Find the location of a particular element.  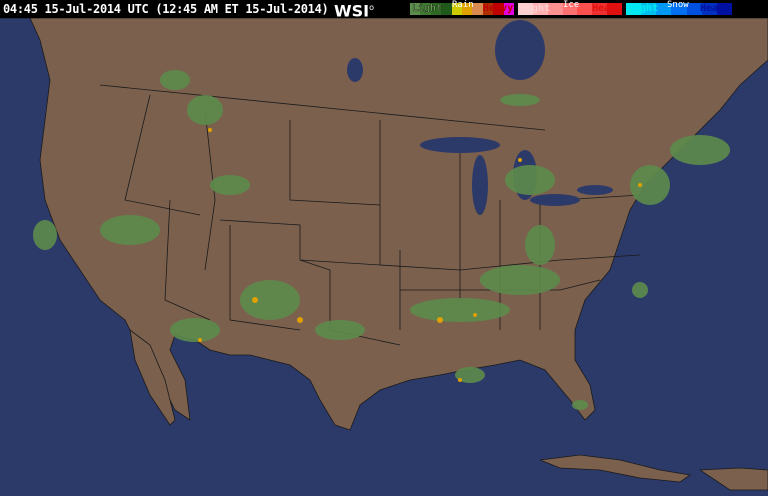

snow-label: Snow is located at coordinates (678, 5).